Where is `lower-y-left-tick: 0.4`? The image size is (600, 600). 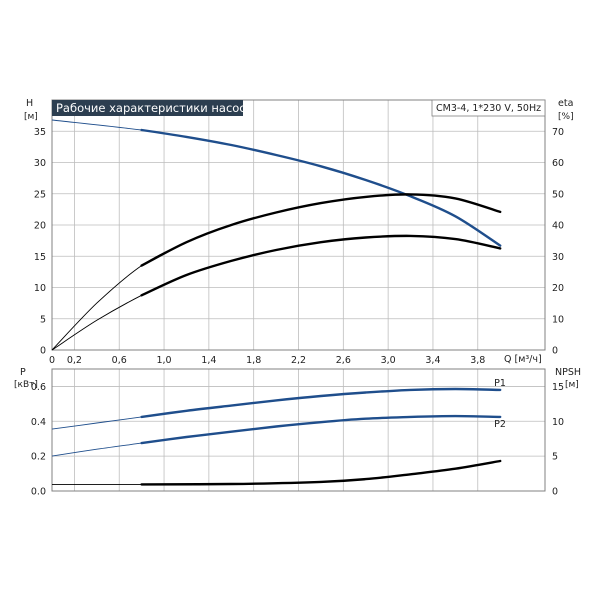 lower-y-left-tick: 0.4 is located at coordinates (38, 422).